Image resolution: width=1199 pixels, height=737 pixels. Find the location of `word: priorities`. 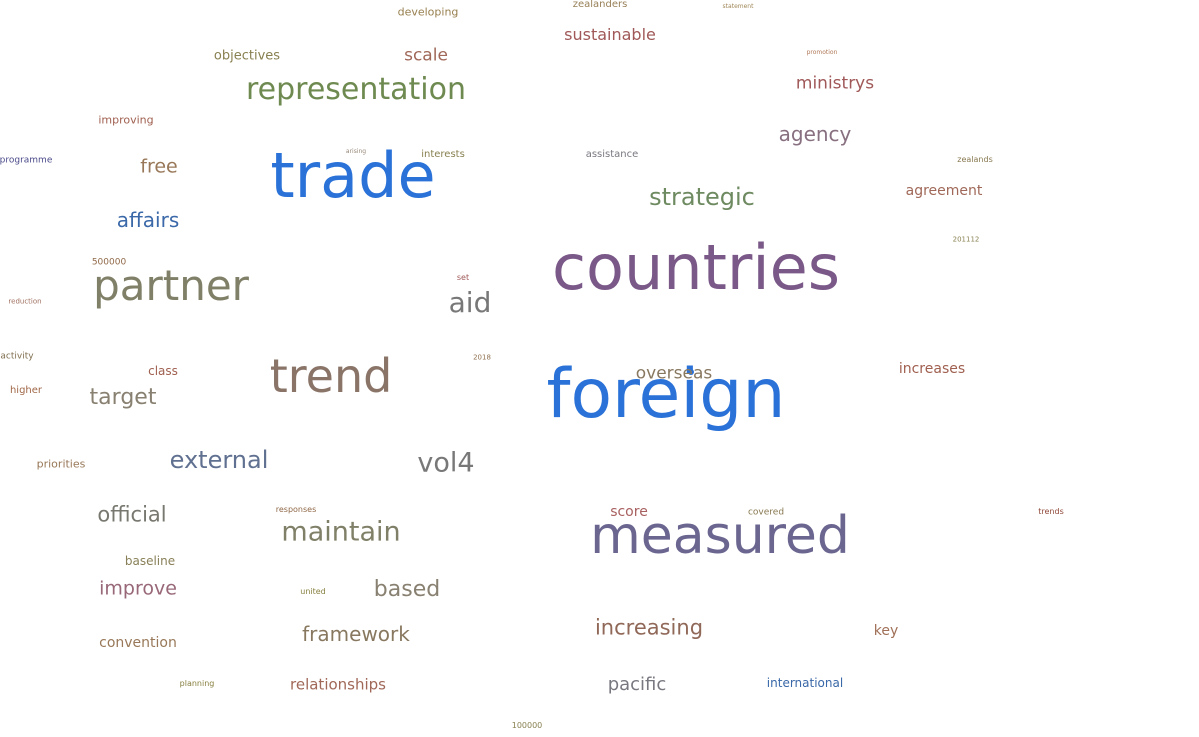

word: priorities is located at coordinates (61, 464).